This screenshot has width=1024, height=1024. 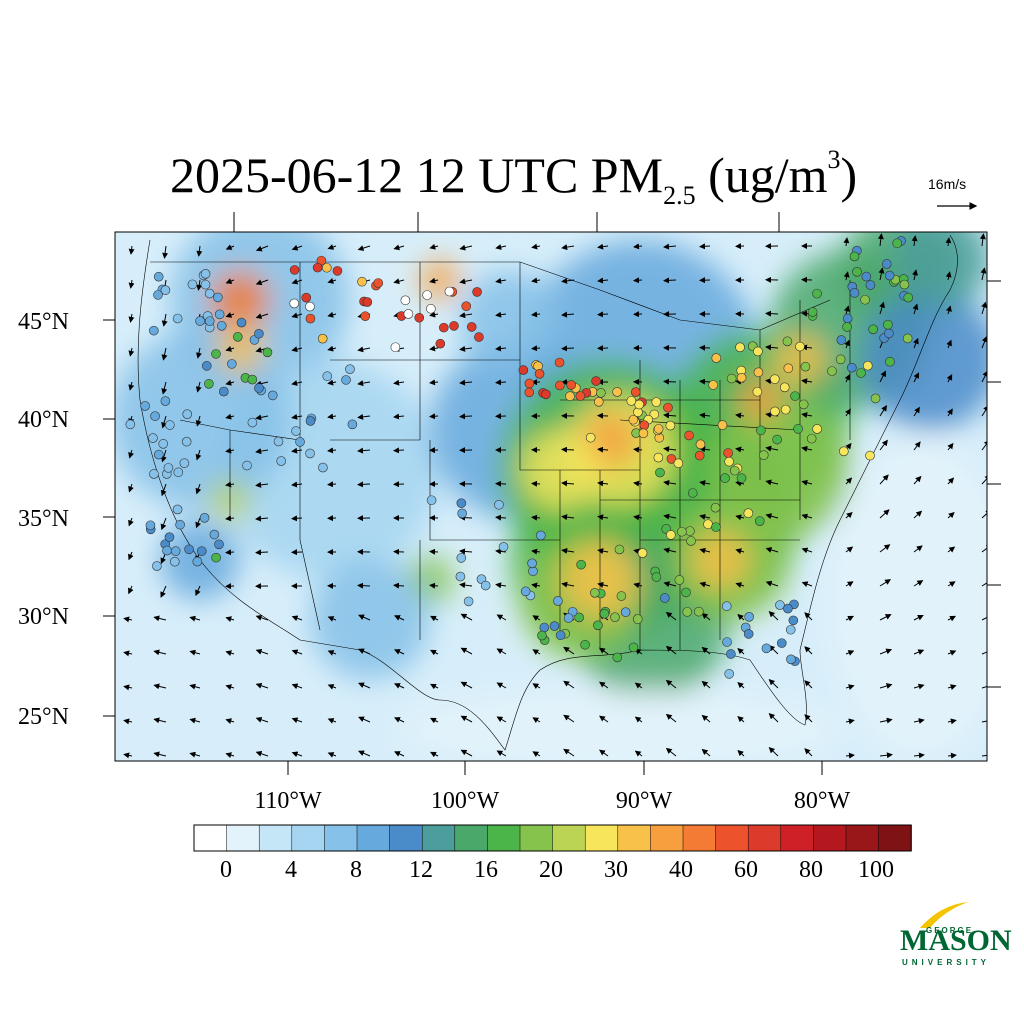 I want to click on figure-title: 2025-06-12 12 UTC PM2.5 (ug/m3), so click(x=514, y=177).